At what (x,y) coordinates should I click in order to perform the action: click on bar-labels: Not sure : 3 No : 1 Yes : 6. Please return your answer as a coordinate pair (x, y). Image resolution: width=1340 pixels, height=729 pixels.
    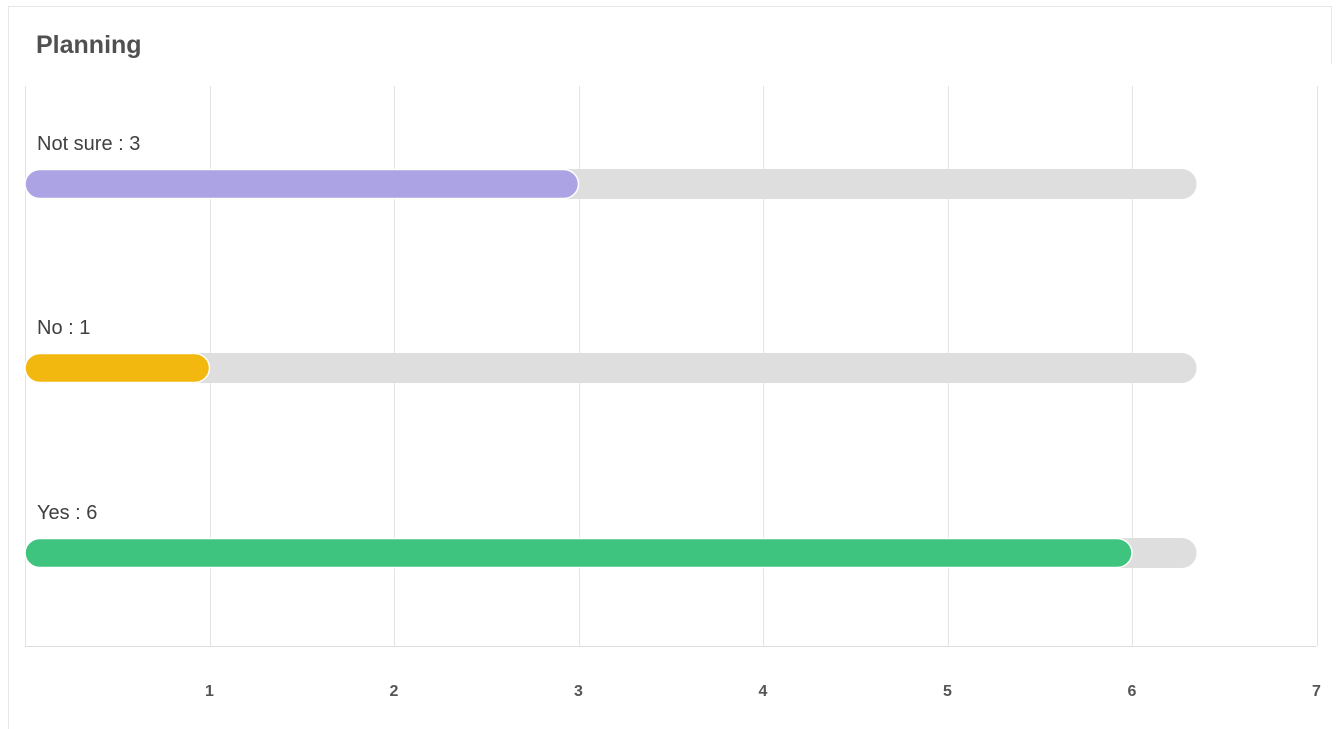
    Looking at the image, I should click on (88, 328).